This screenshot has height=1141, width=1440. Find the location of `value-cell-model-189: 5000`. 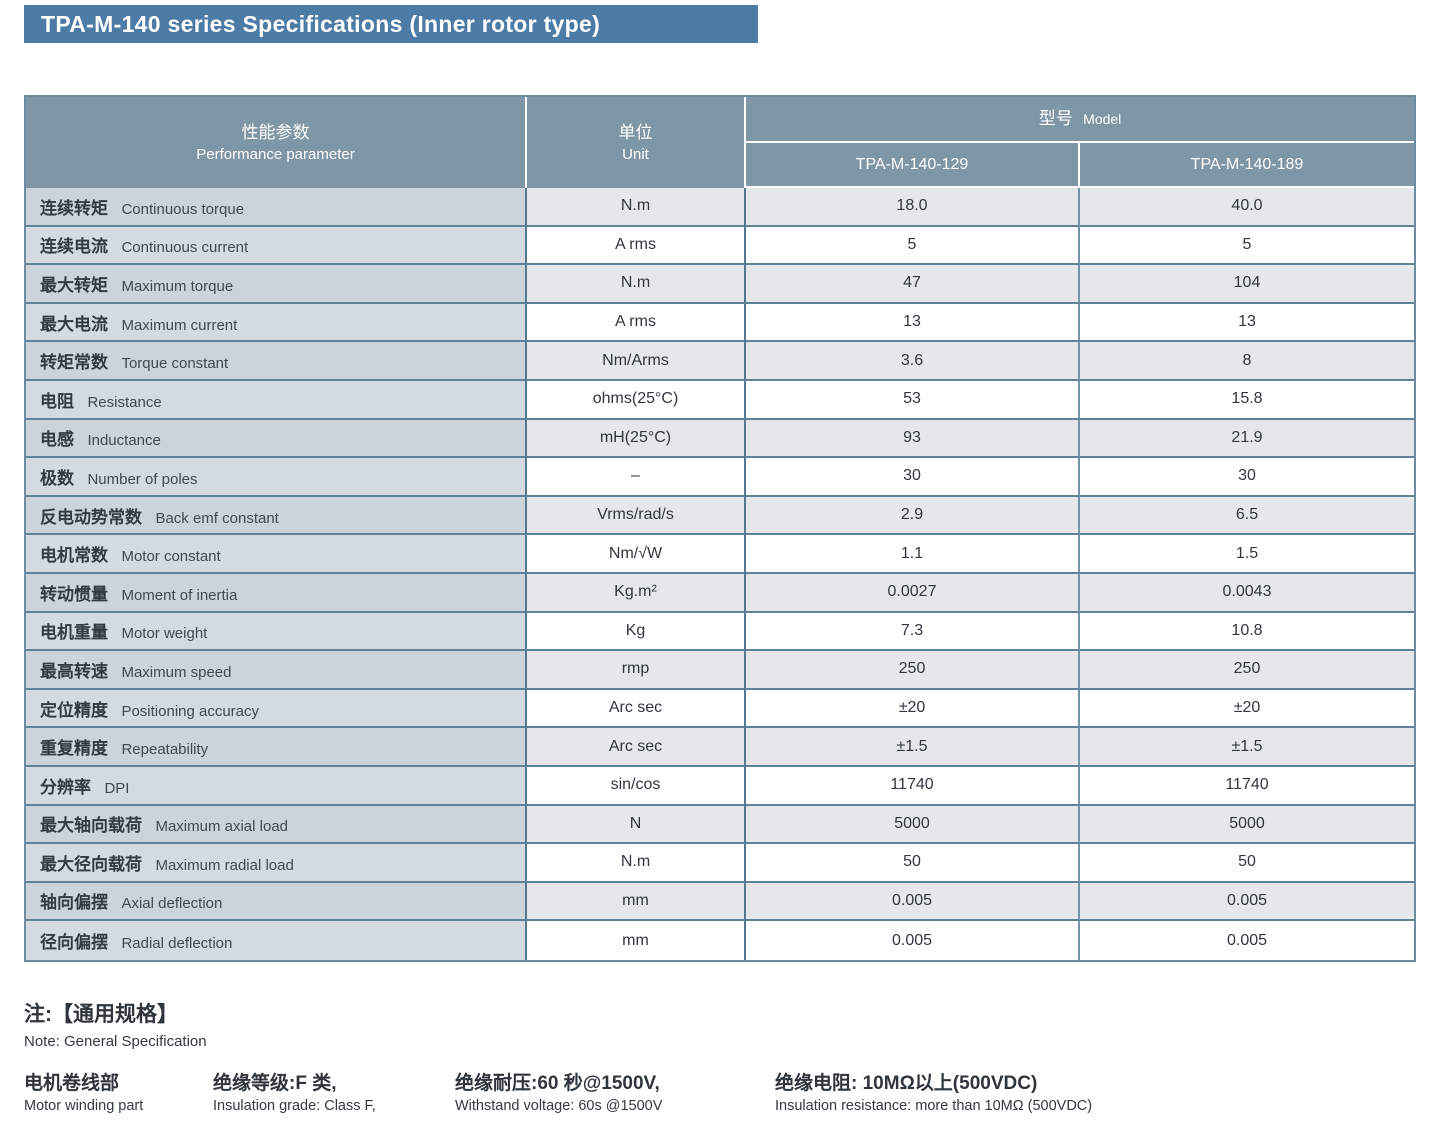

value-cell-model-189: 5000 is located at coordinates (1247, 825).